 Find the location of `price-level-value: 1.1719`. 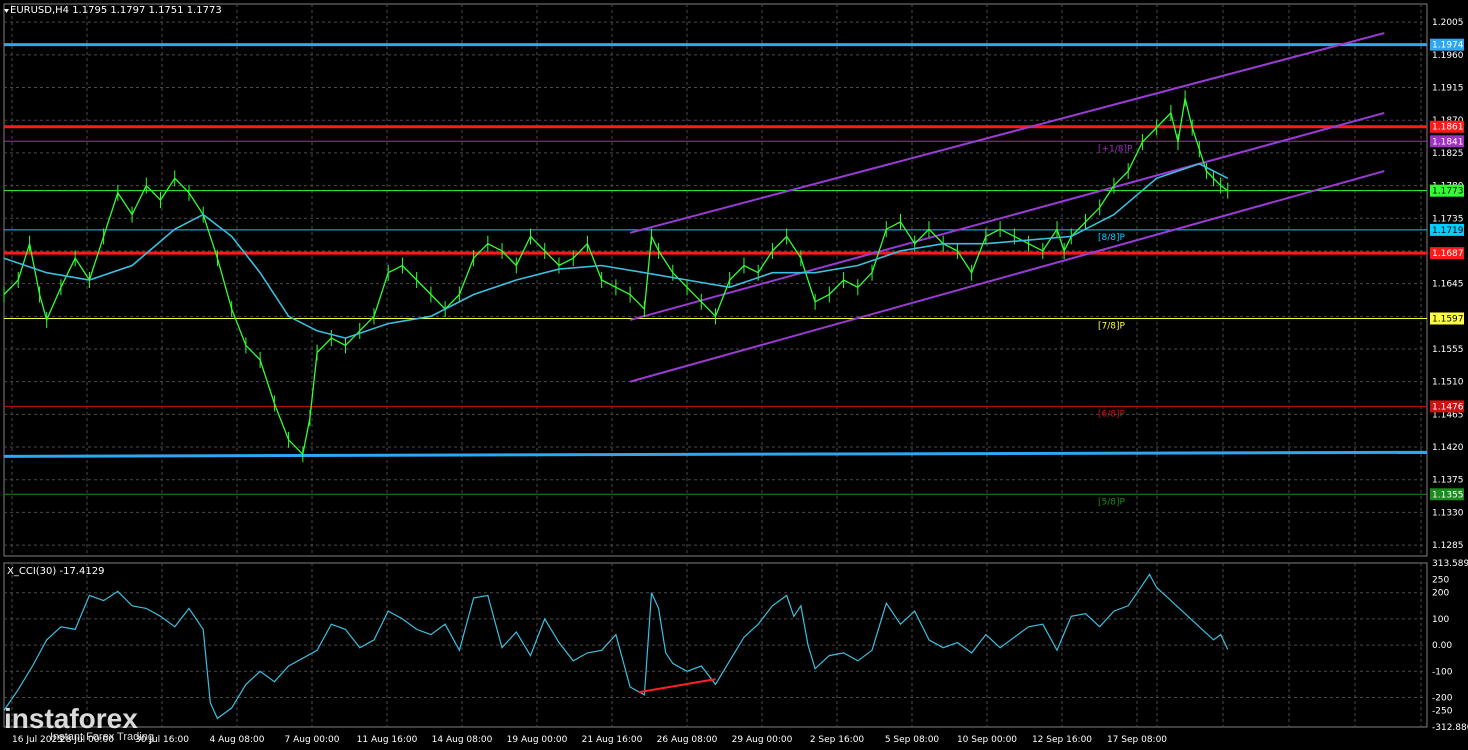

price-level-value: 1.1719 is located at coordinates (1448, 231).